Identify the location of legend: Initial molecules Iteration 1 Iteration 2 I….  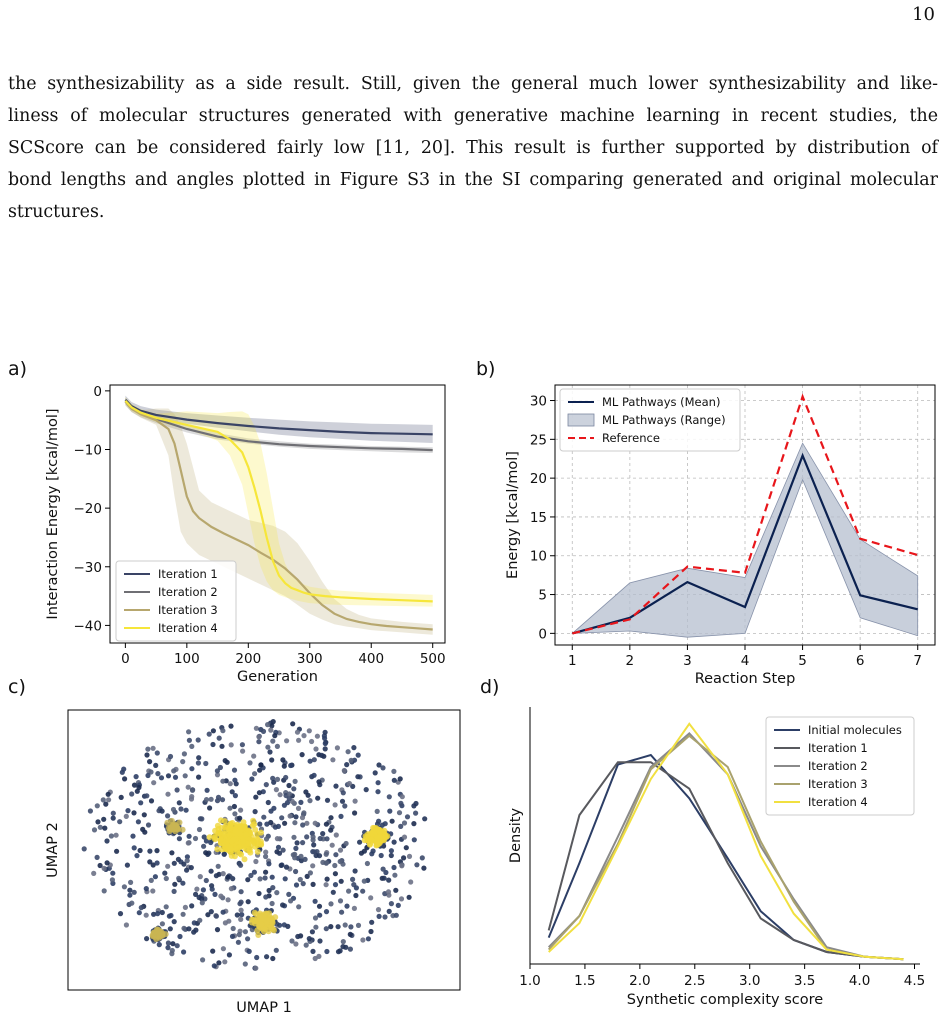
(840, 766).